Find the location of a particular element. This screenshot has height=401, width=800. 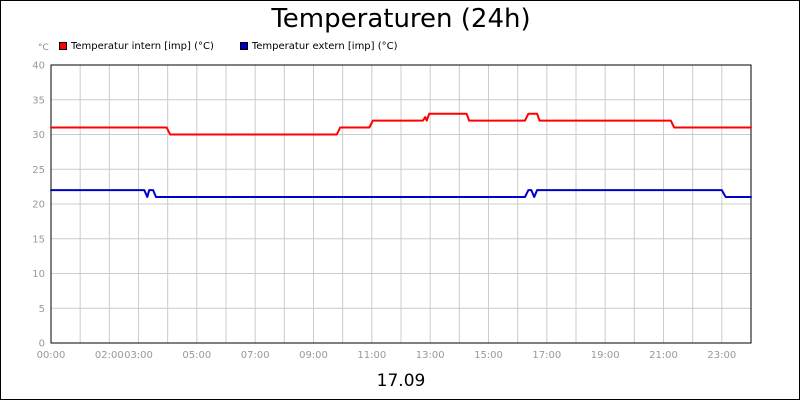

y-unit-label: °C is located at coordinates (43, 48).